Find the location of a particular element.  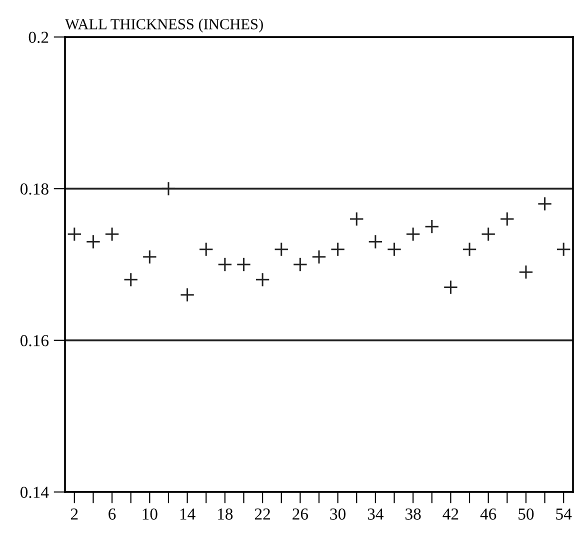

x-tick-label: 26 is located at coordinates (300, 514).